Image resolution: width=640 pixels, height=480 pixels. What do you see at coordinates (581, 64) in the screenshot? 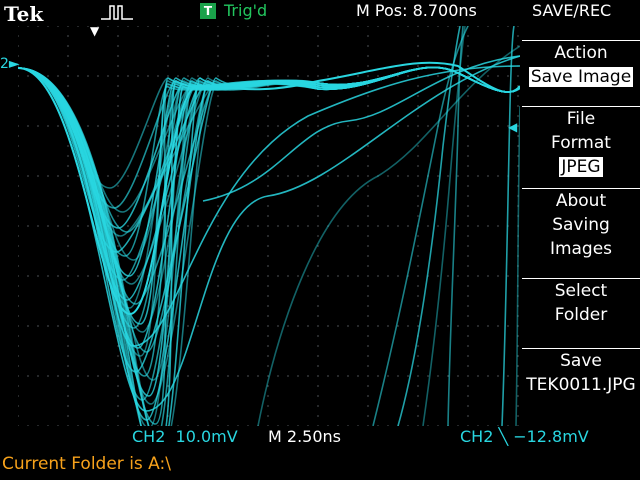
I see `menu-action-button: Action Save Image` at bounding box center [581, 64].